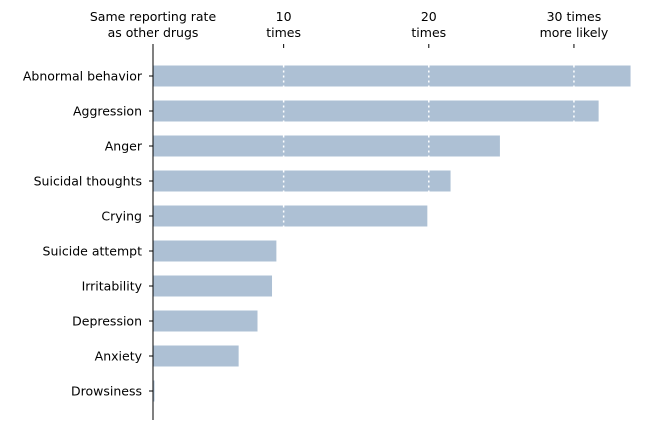 This screenshot has width=658, height=429. What do you see at coordinates (151, 232) in the screenshot?
I see `axes` at bounding box center [151, 232].